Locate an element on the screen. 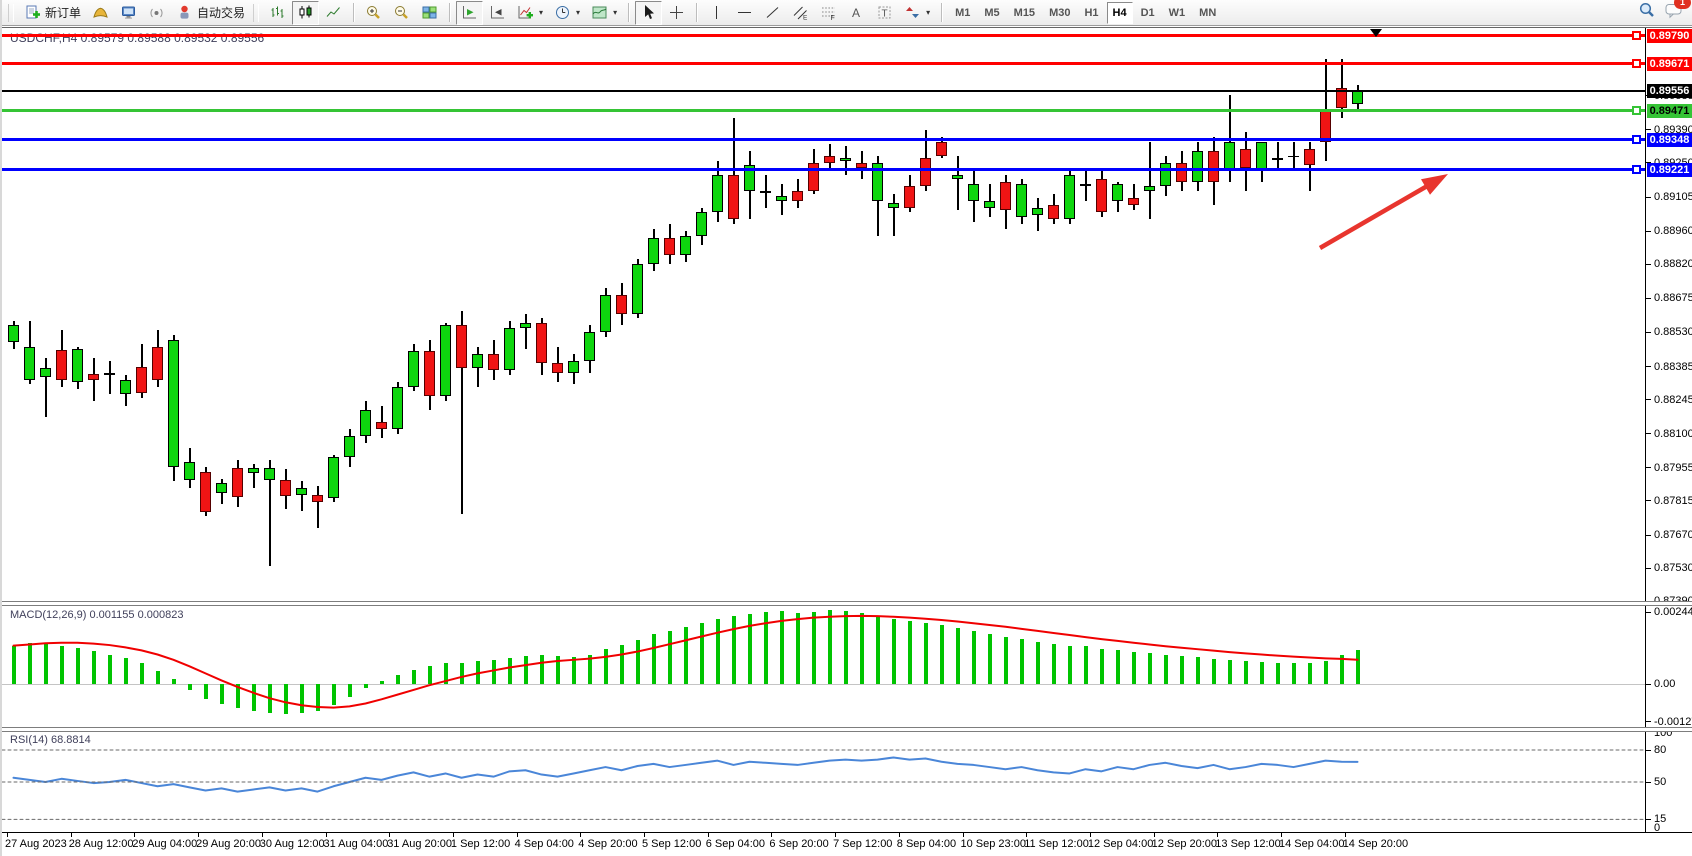 The height and width of the screenshot is (856, 1692). hline-0.89348 is located at coordinates (823, 140).